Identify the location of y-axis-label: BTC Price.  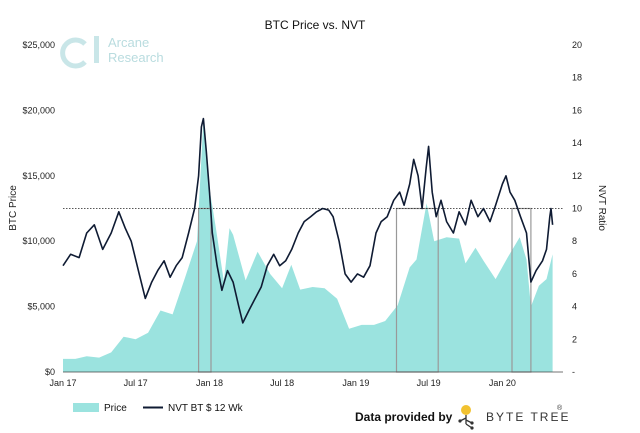
(13, 208).